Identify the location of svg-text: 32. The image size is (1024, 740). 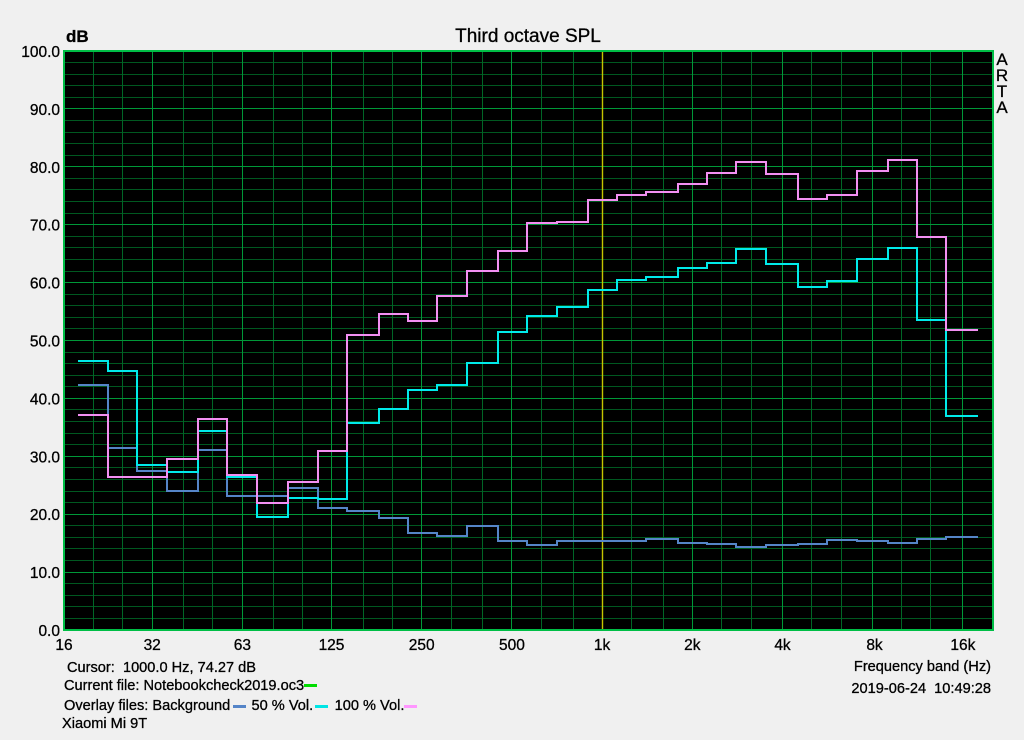
(152, 645).